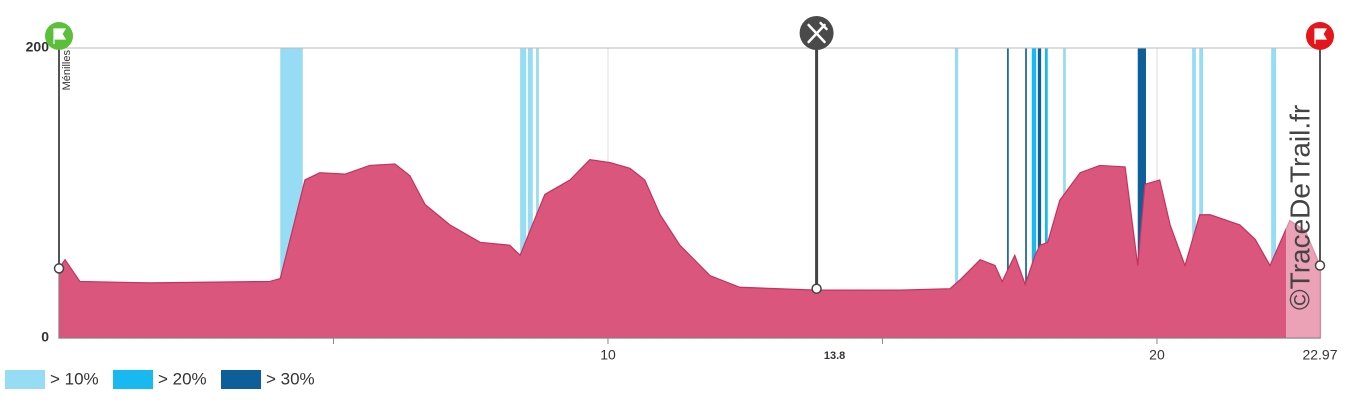 This screenshot has width=1350, height=400. What do you see at coordinates (290, 378) in the screenshot?
I see `legend-label: > 30%` at bounding box center [290, 378].